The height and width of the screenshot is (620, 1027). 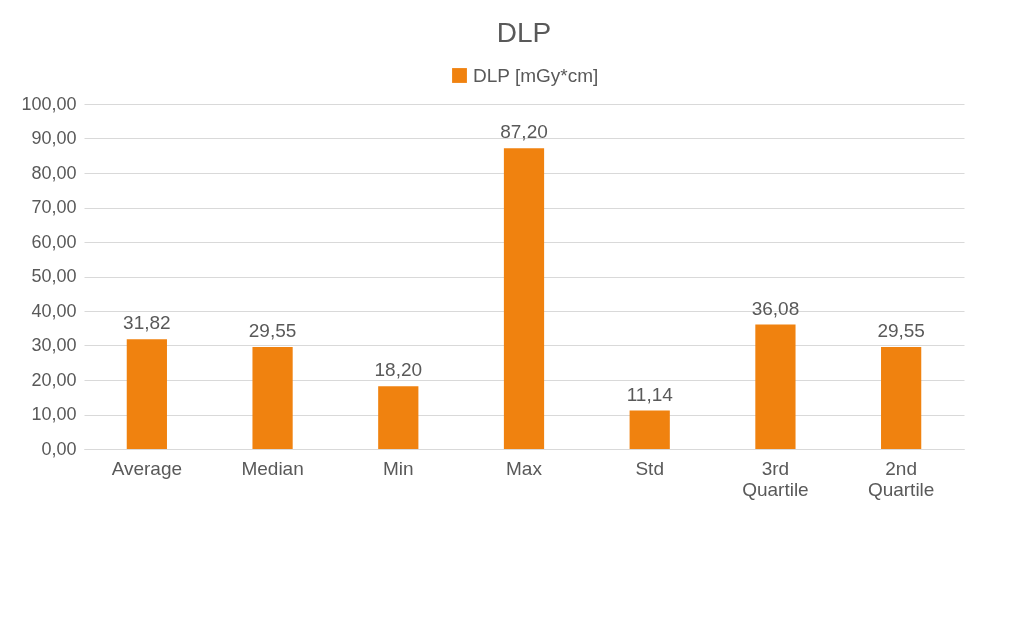 I want to click on x-tick-label: 2nd Quartile, so click(x=901, y=478).